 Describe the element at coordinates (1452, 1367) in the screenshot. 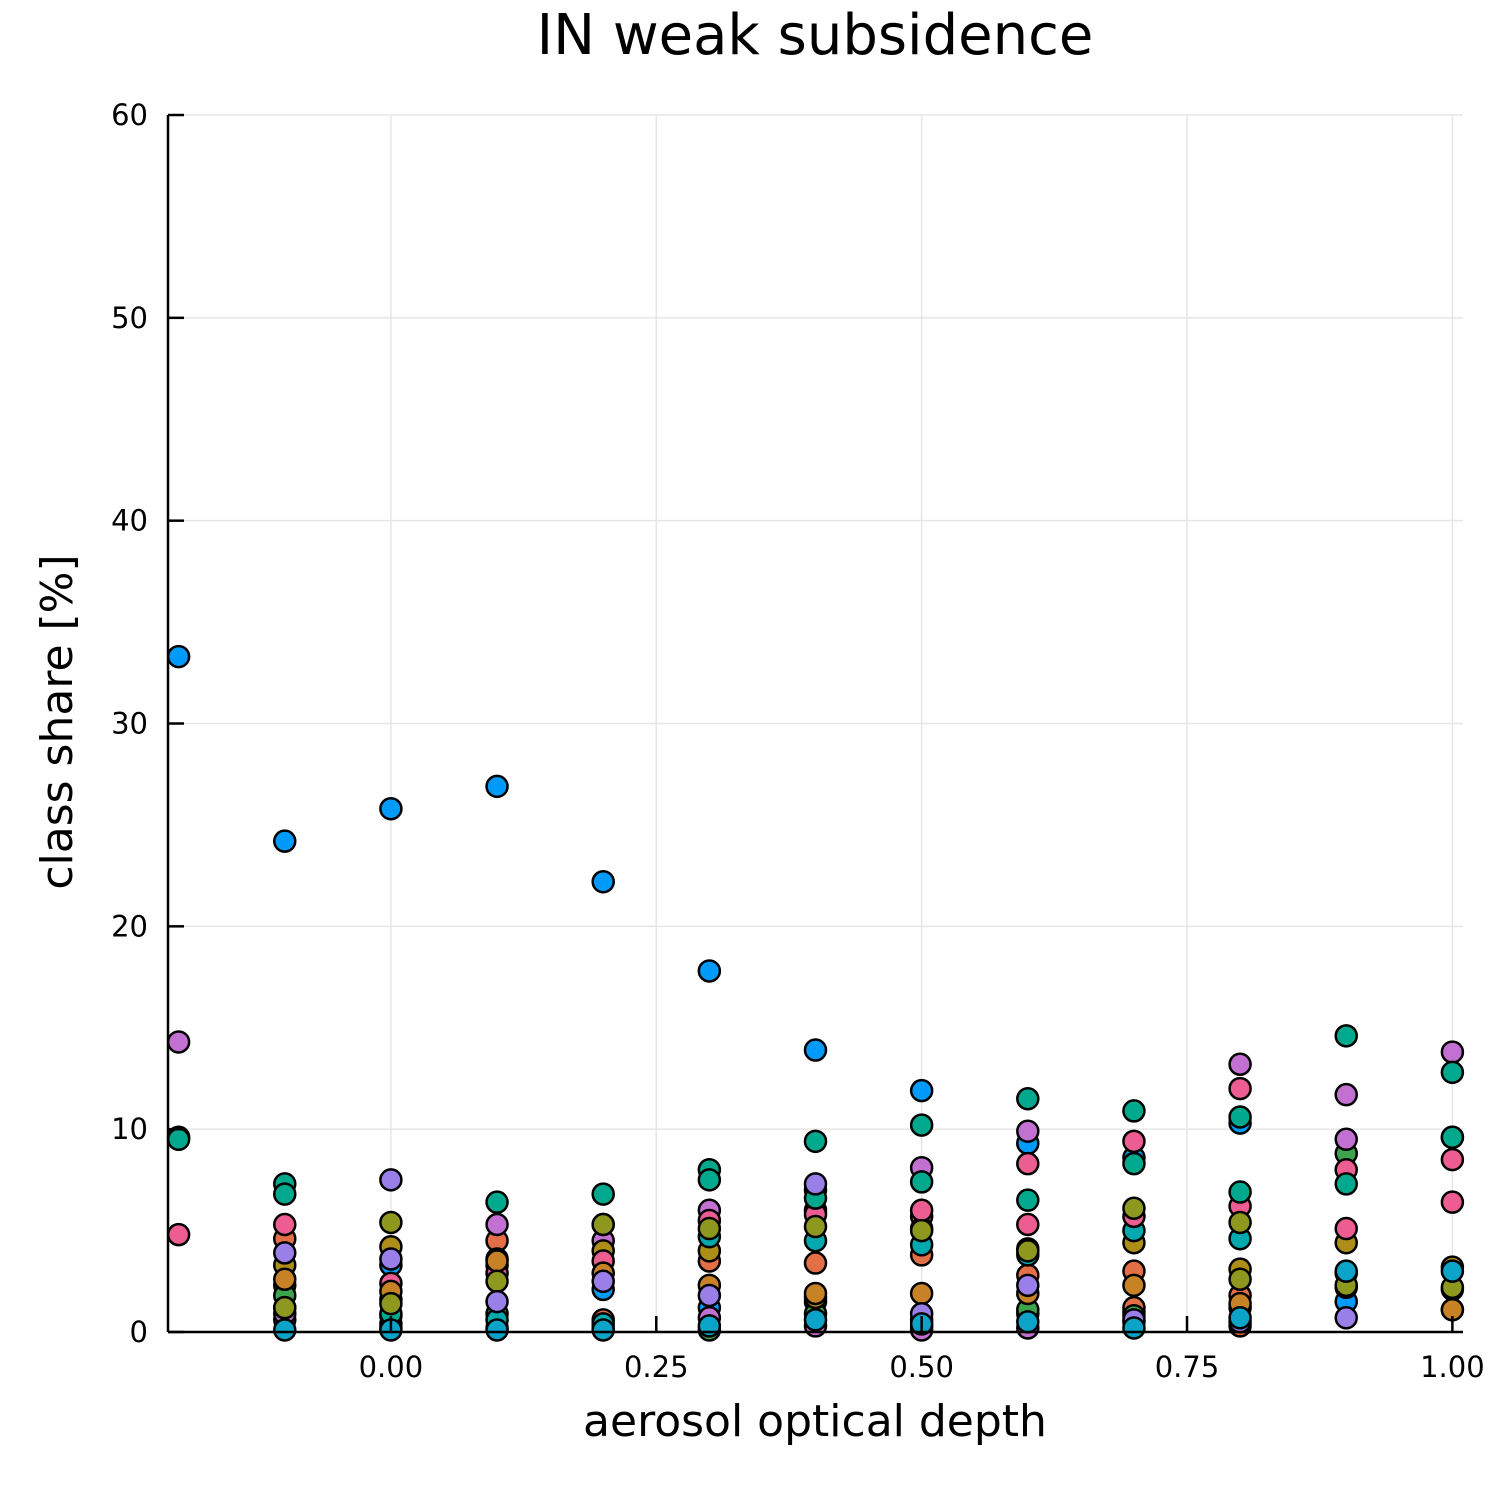

I see `x-tick-label: 1.00` at that location.